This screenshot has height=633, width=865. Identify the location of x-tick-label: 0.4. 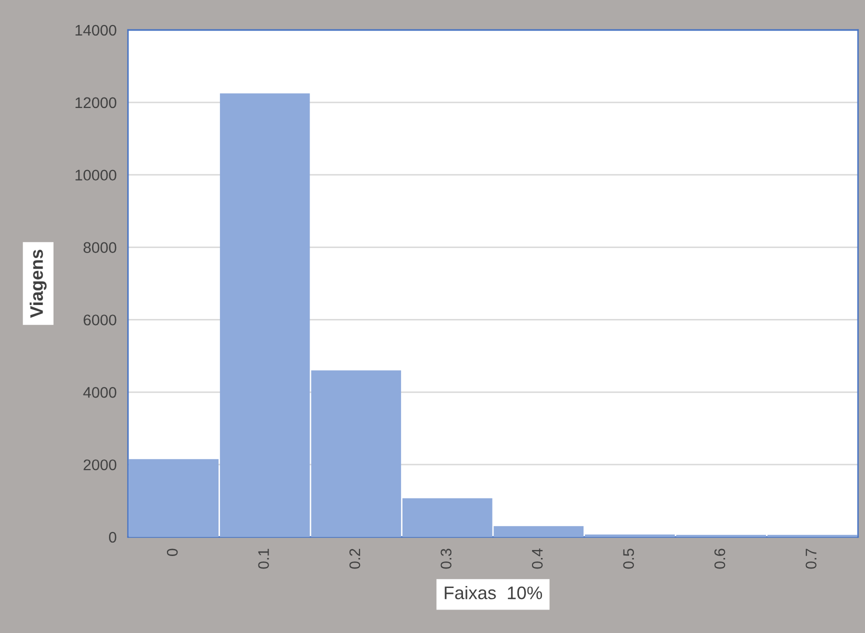
(537, 558).